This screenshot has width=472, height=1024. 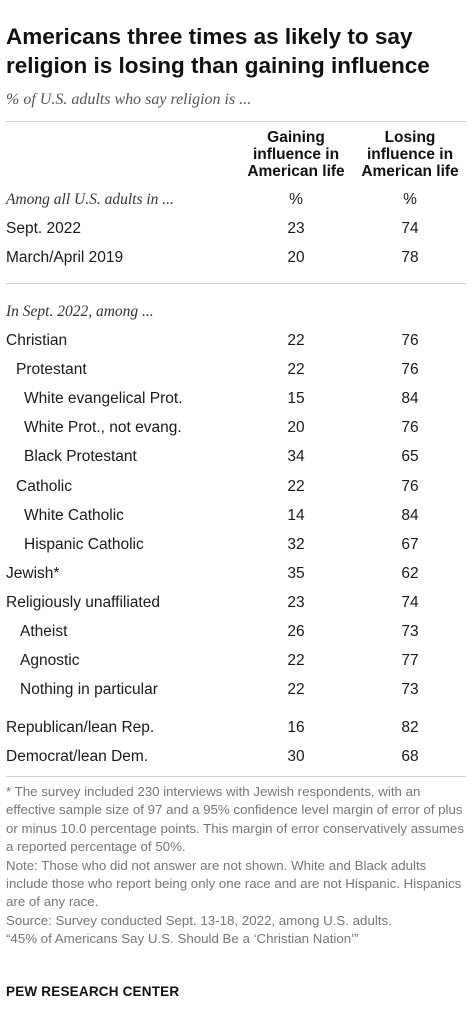 What do you see at coordinates (296, 544) in the screenshot?
I see `value-gaining: 32` at bounding box center [296, 544].